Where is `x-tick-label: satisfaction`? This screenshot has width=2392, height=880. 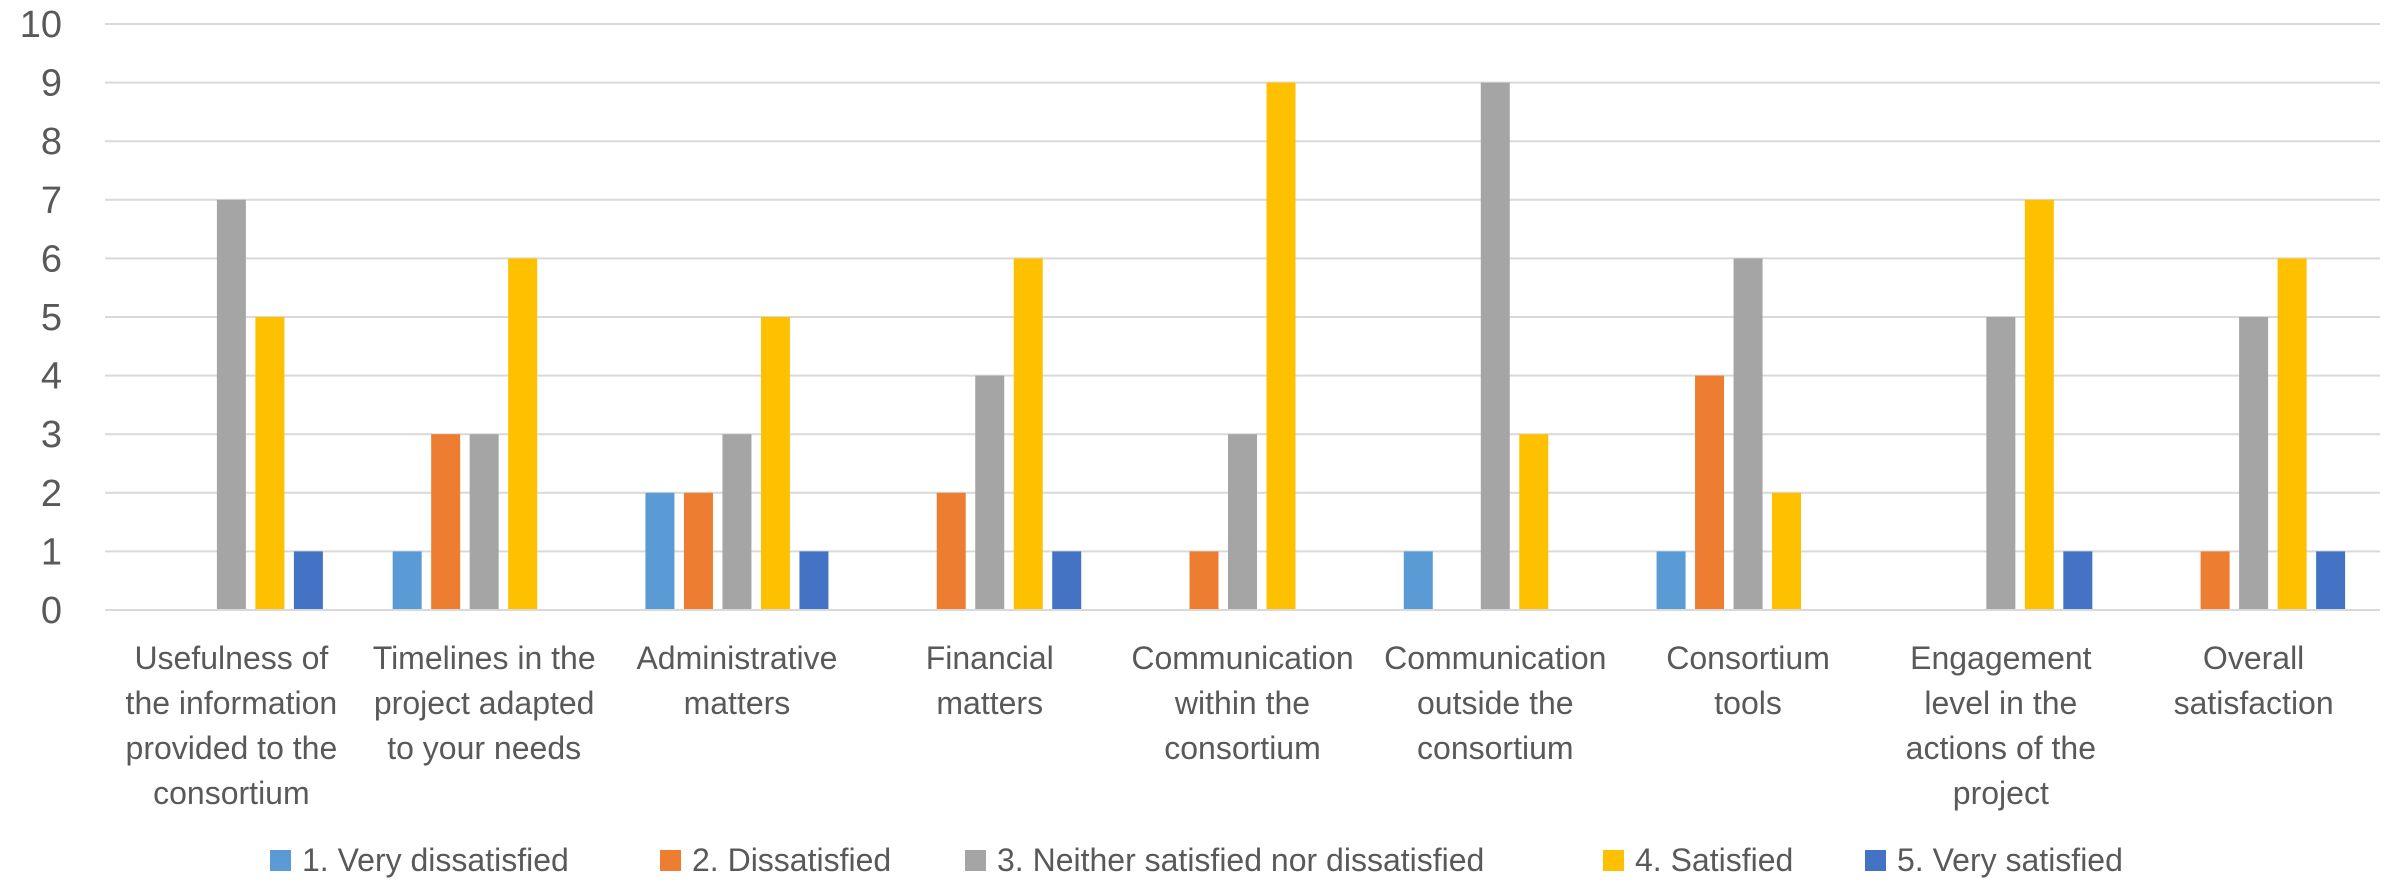
x-tick-label: satisfaction is located at coordinates (2254, 703).